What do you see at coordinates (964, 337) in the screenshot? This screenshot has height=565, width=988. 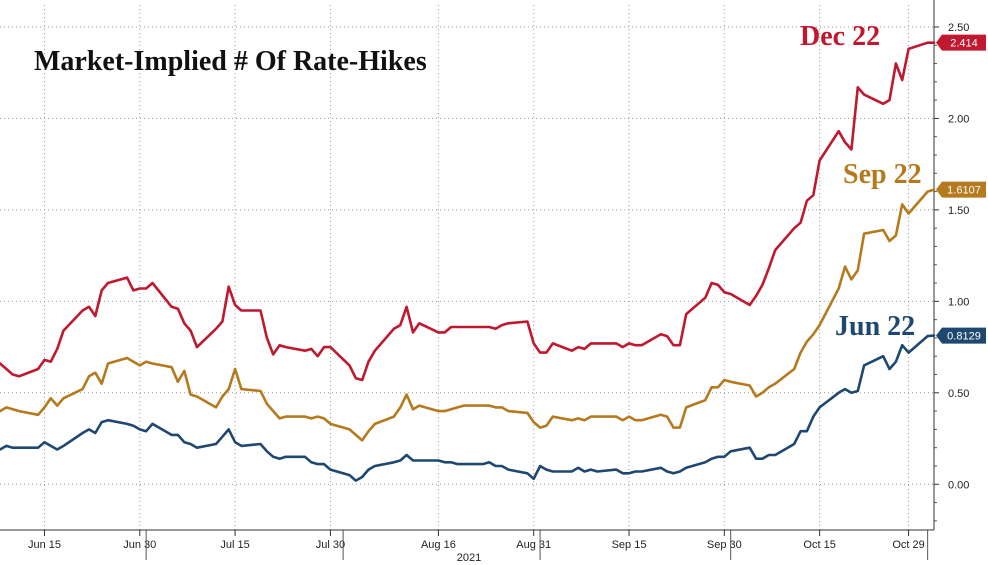 I see `value-tag-text: 0.8129` at bounding box center [964, 337].